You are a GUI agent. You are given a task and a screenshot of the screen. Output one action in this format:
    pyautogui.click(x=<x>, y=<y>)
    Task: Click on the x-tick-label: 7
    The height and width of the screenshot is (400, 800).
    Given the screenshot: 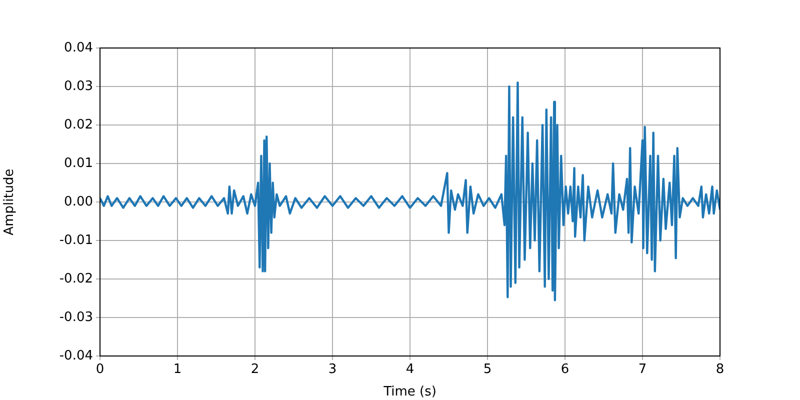 What is the action you would take?
    pyautogui.click(x=642, y=370)
    